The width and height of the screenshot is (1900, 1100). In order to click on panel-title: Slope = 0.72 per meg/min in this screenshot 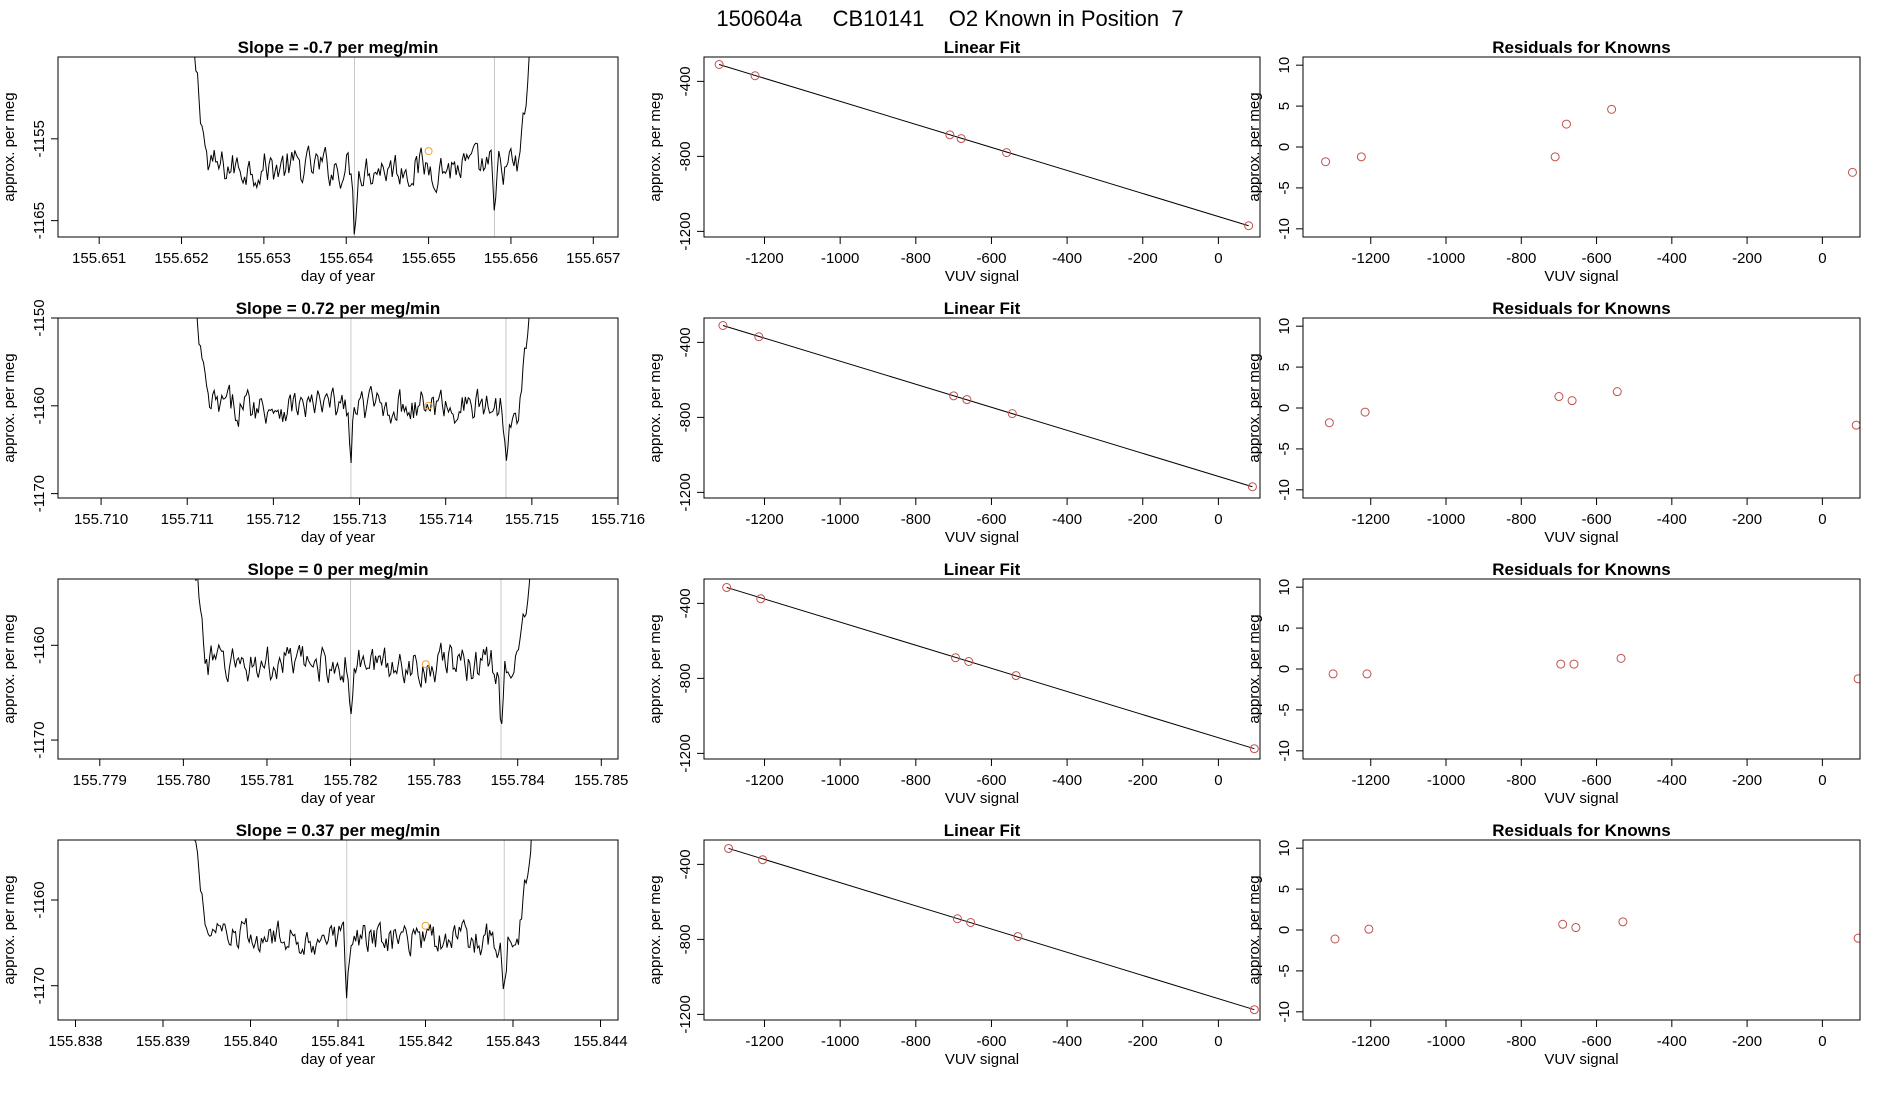, I will do `click(338, 308)`.